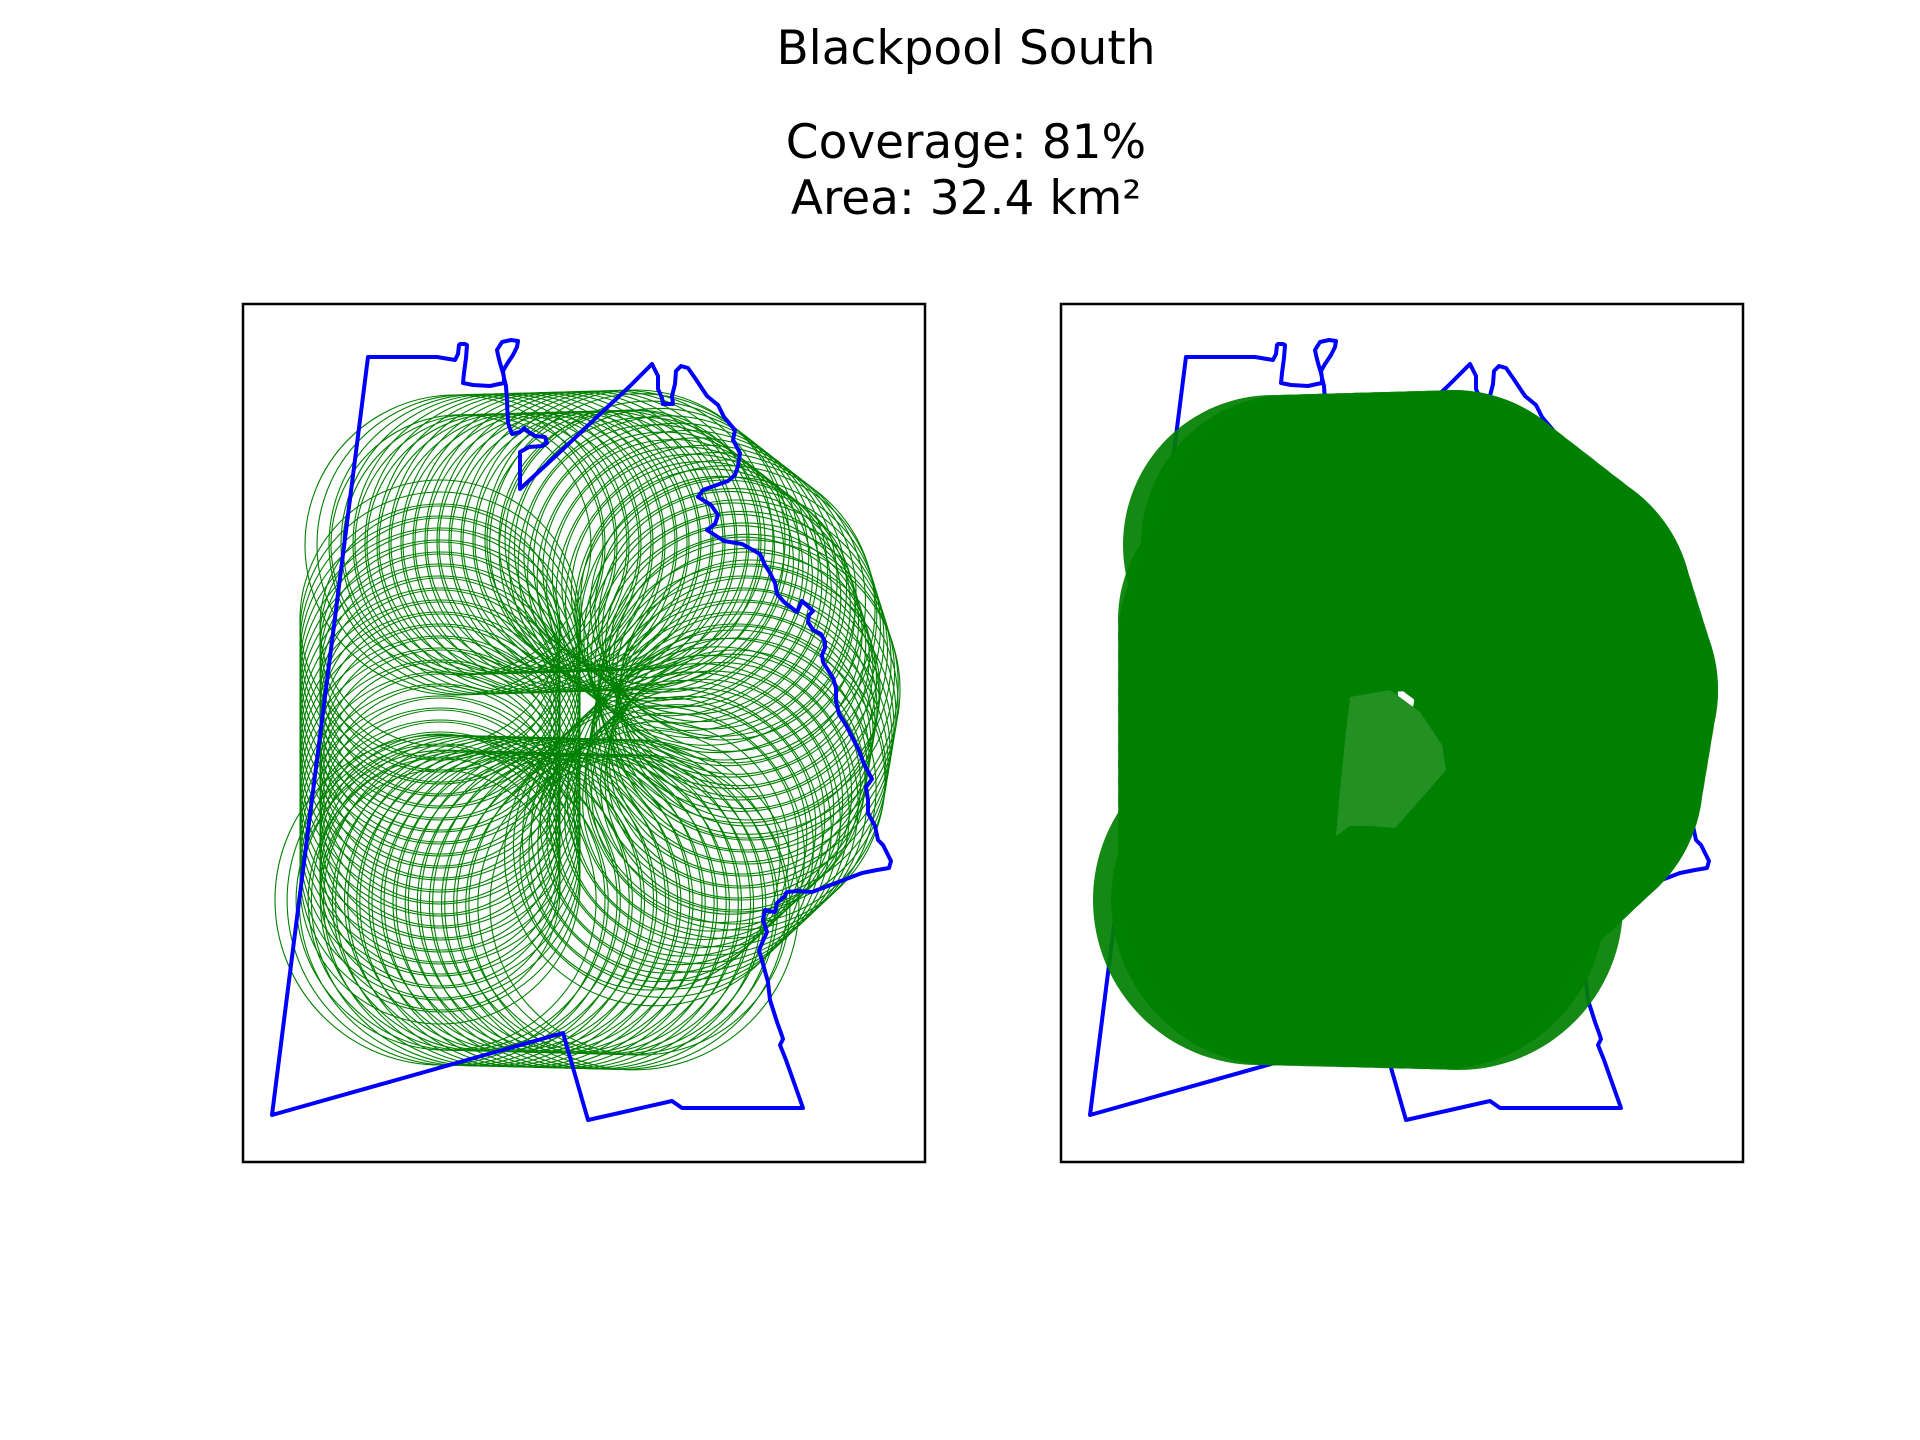  Describe the element at coordinates (966, 142) in the screenshot. I see `coverage-text: Coverage: 81%` at that location.